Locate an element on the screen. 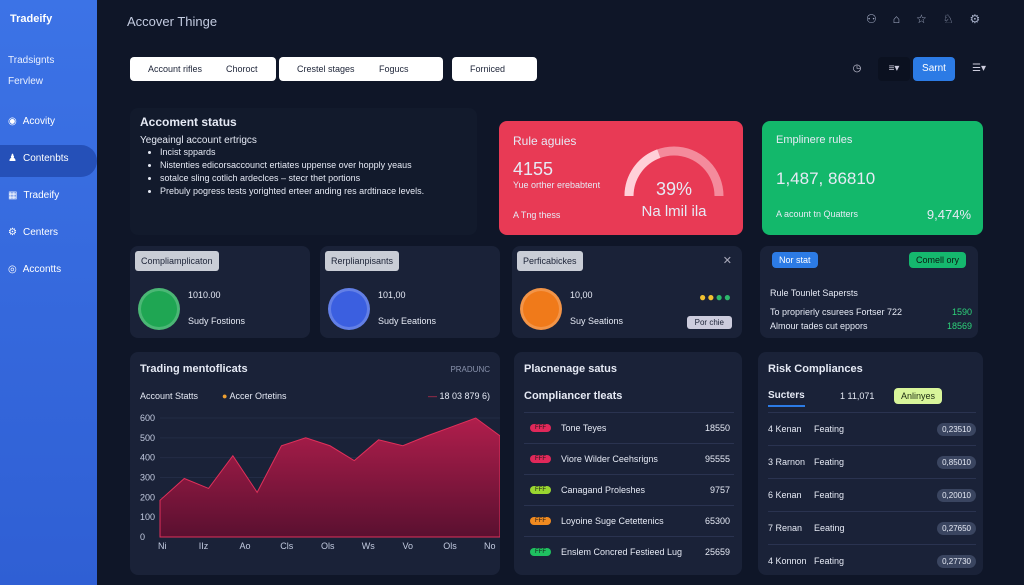  dots: ●●●● is located at coordinates (715, 297).